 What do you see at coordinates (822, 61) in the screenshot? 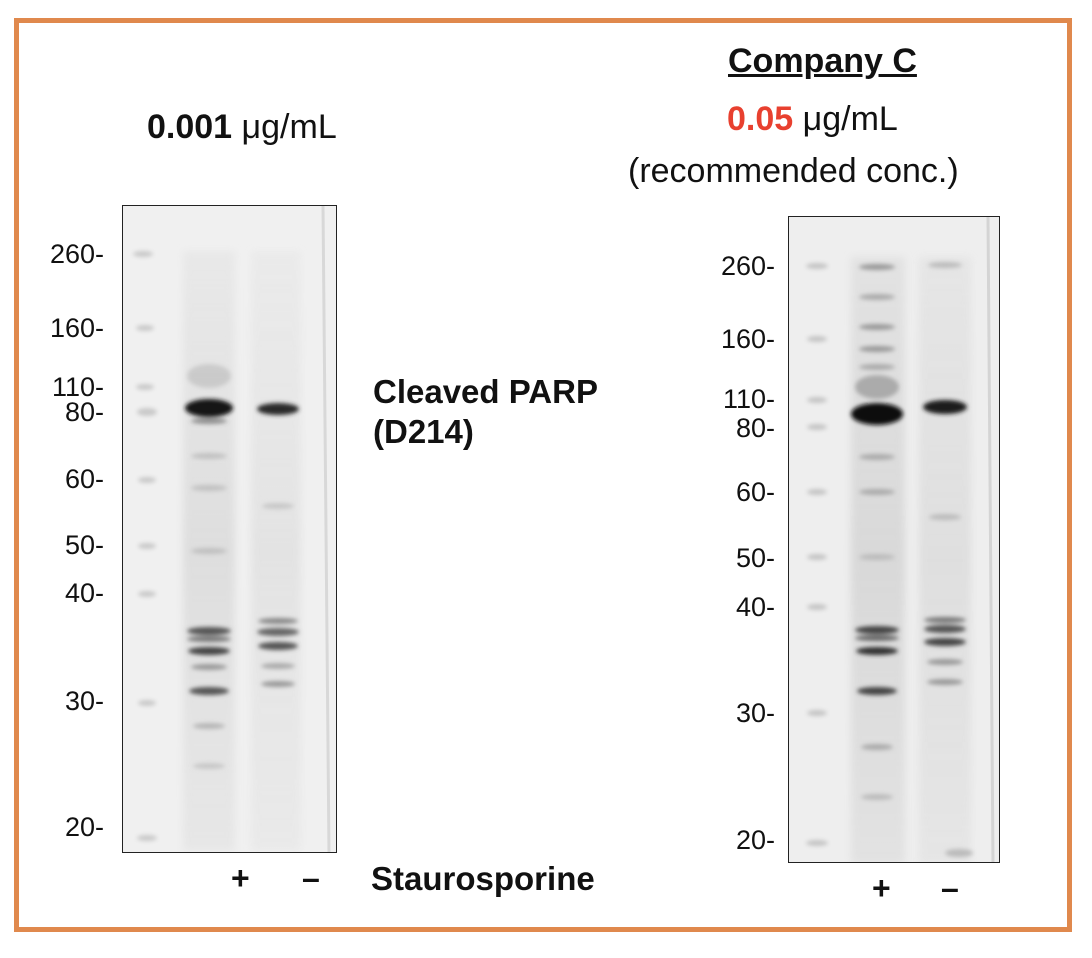
I see `company-label: Company C` at bounding box center [822, 61].